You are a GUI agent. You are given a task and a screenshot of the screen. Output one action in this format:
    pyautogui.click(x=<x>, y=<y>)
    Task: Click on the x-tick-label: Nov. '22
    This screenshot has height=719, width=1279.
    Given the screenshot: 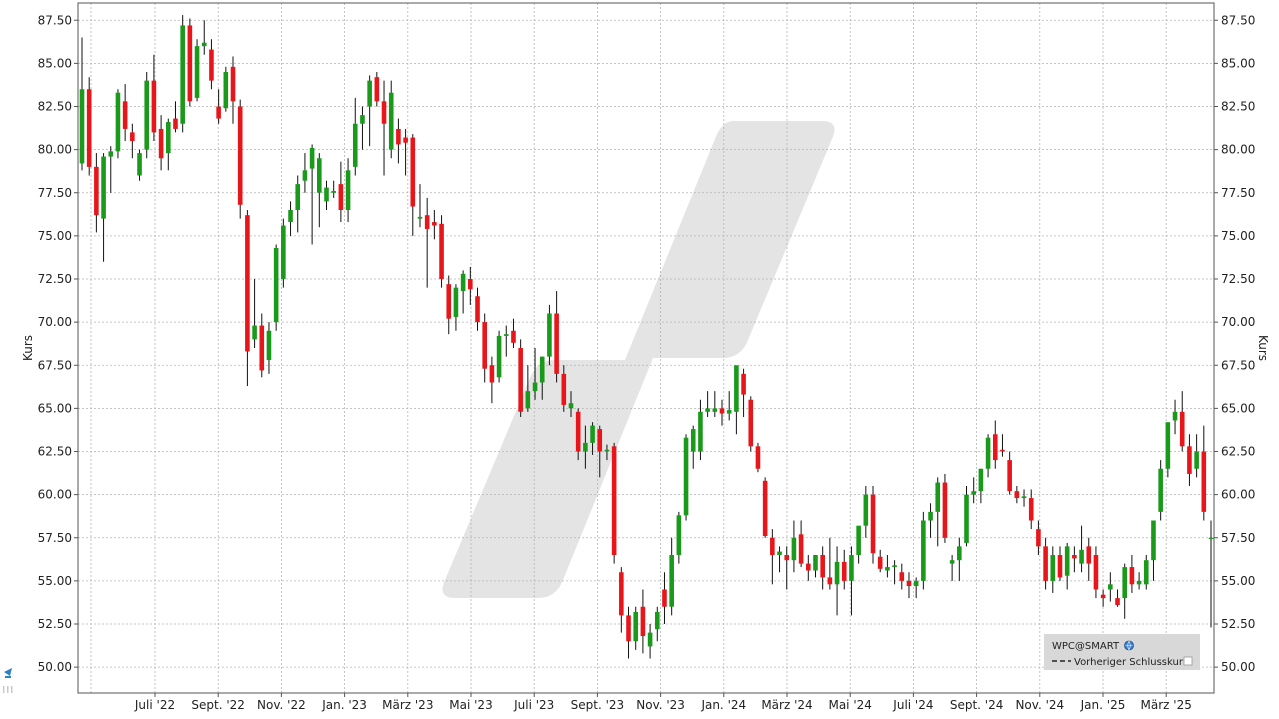 What is the action you would take?
    pyautogui.click(x=281, y=705)
    